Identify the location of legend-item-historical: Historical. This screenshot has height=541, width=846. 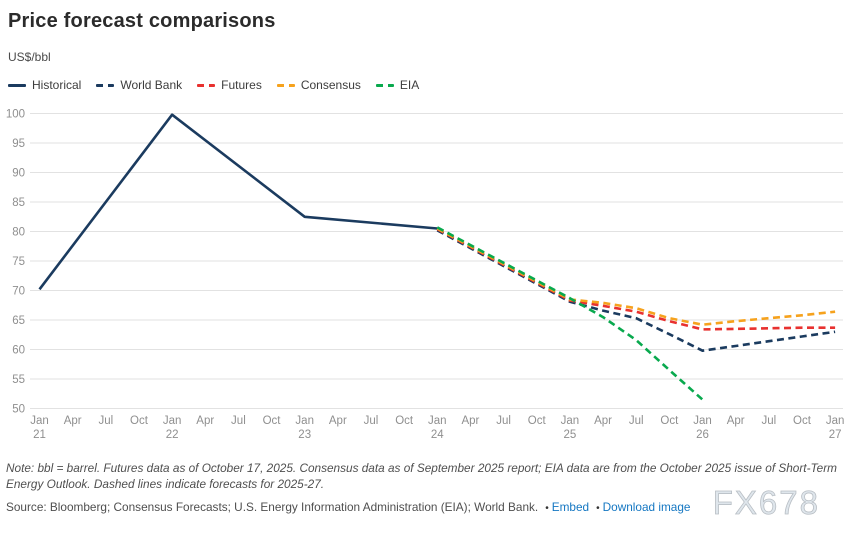
(44, 85).